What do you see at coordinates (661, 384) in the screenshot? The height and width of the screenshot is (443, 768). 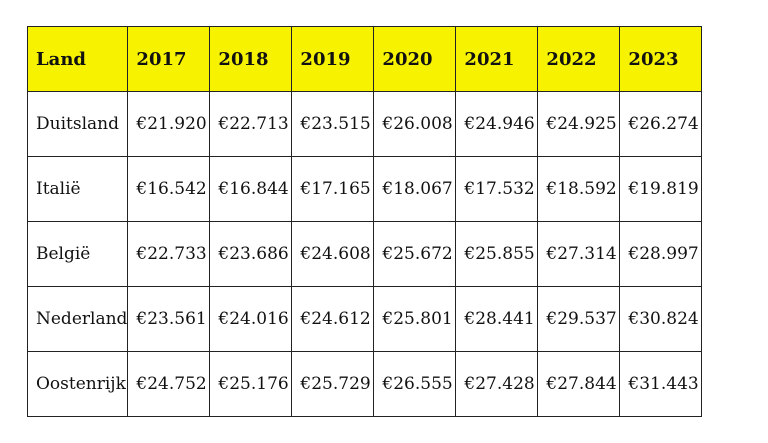 I see `value-cell: €31.443` at bounding box center [661, 384].